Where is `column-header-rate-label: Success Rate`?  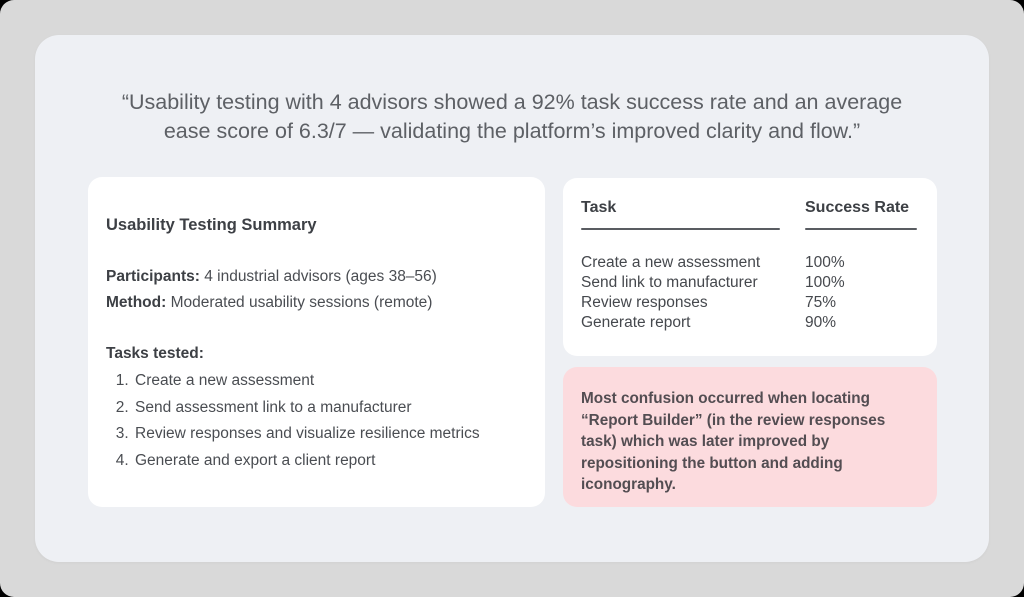
column-header-rate-label: Success Rate is located at coordinates (857, 207).